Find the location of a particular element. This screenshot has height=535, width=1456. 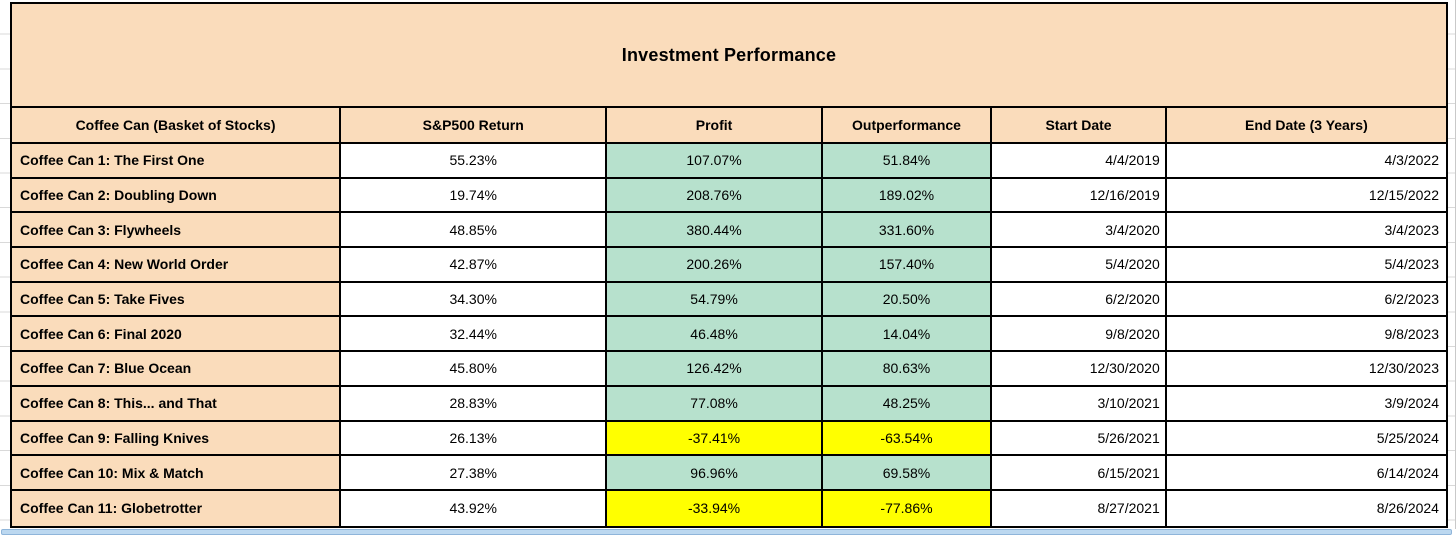

row-label-cell: Coffee Can 9: Falling Knives is located at coordinates (177, 439).